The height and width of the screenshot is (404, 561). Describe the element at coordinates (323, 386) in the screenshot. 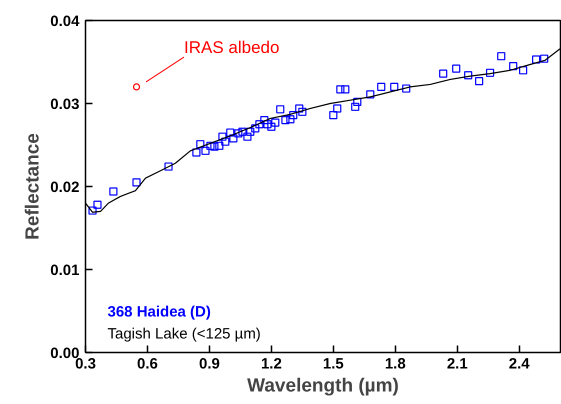

I see `x-axis-title: Wavelength (µm)` at that location.